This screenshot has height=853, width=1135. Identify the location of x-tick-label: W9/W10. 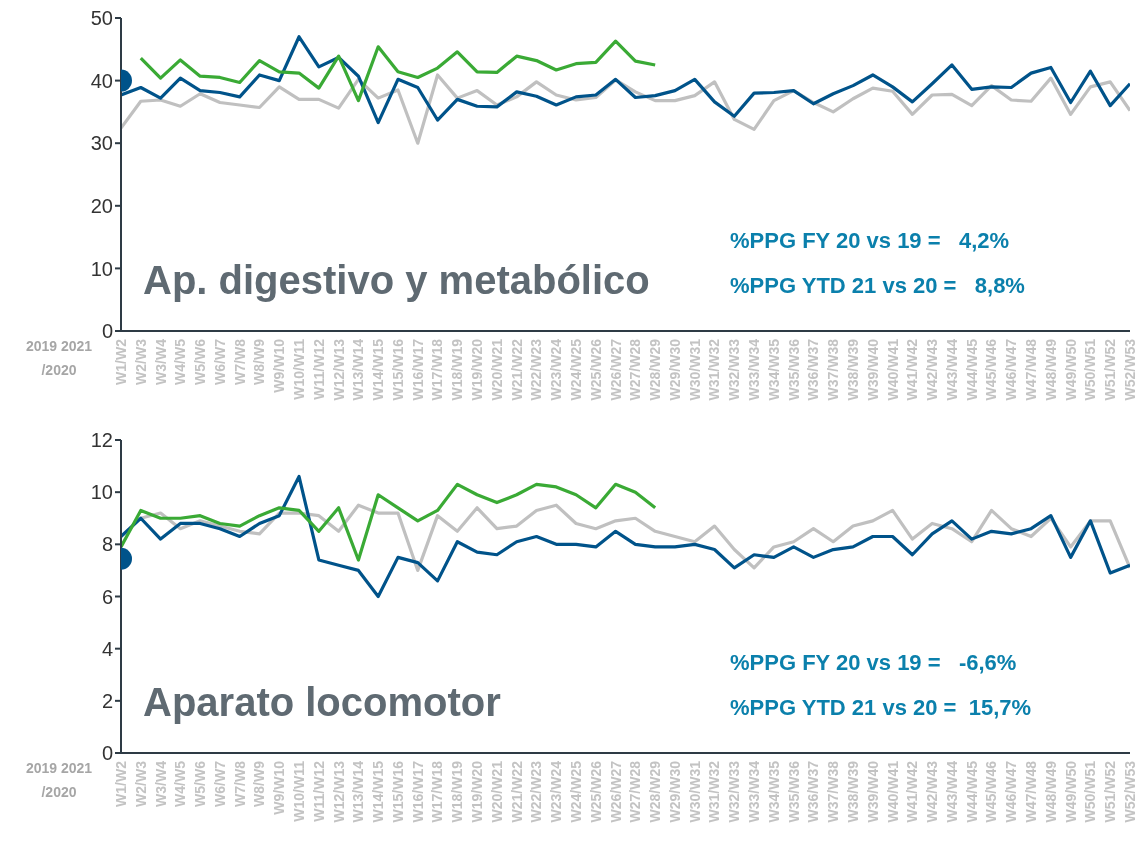
(279, 365).